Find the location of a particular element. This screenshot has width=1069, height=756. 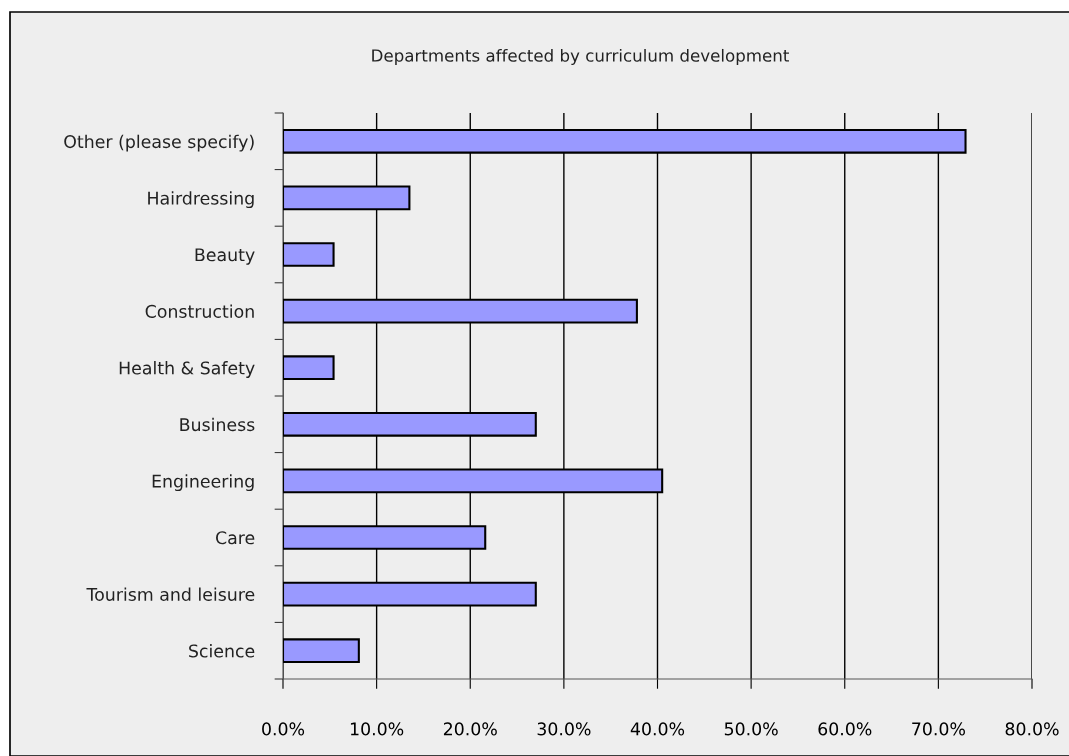

y-tick-label: Engineering is located at coordinates (203, 483).